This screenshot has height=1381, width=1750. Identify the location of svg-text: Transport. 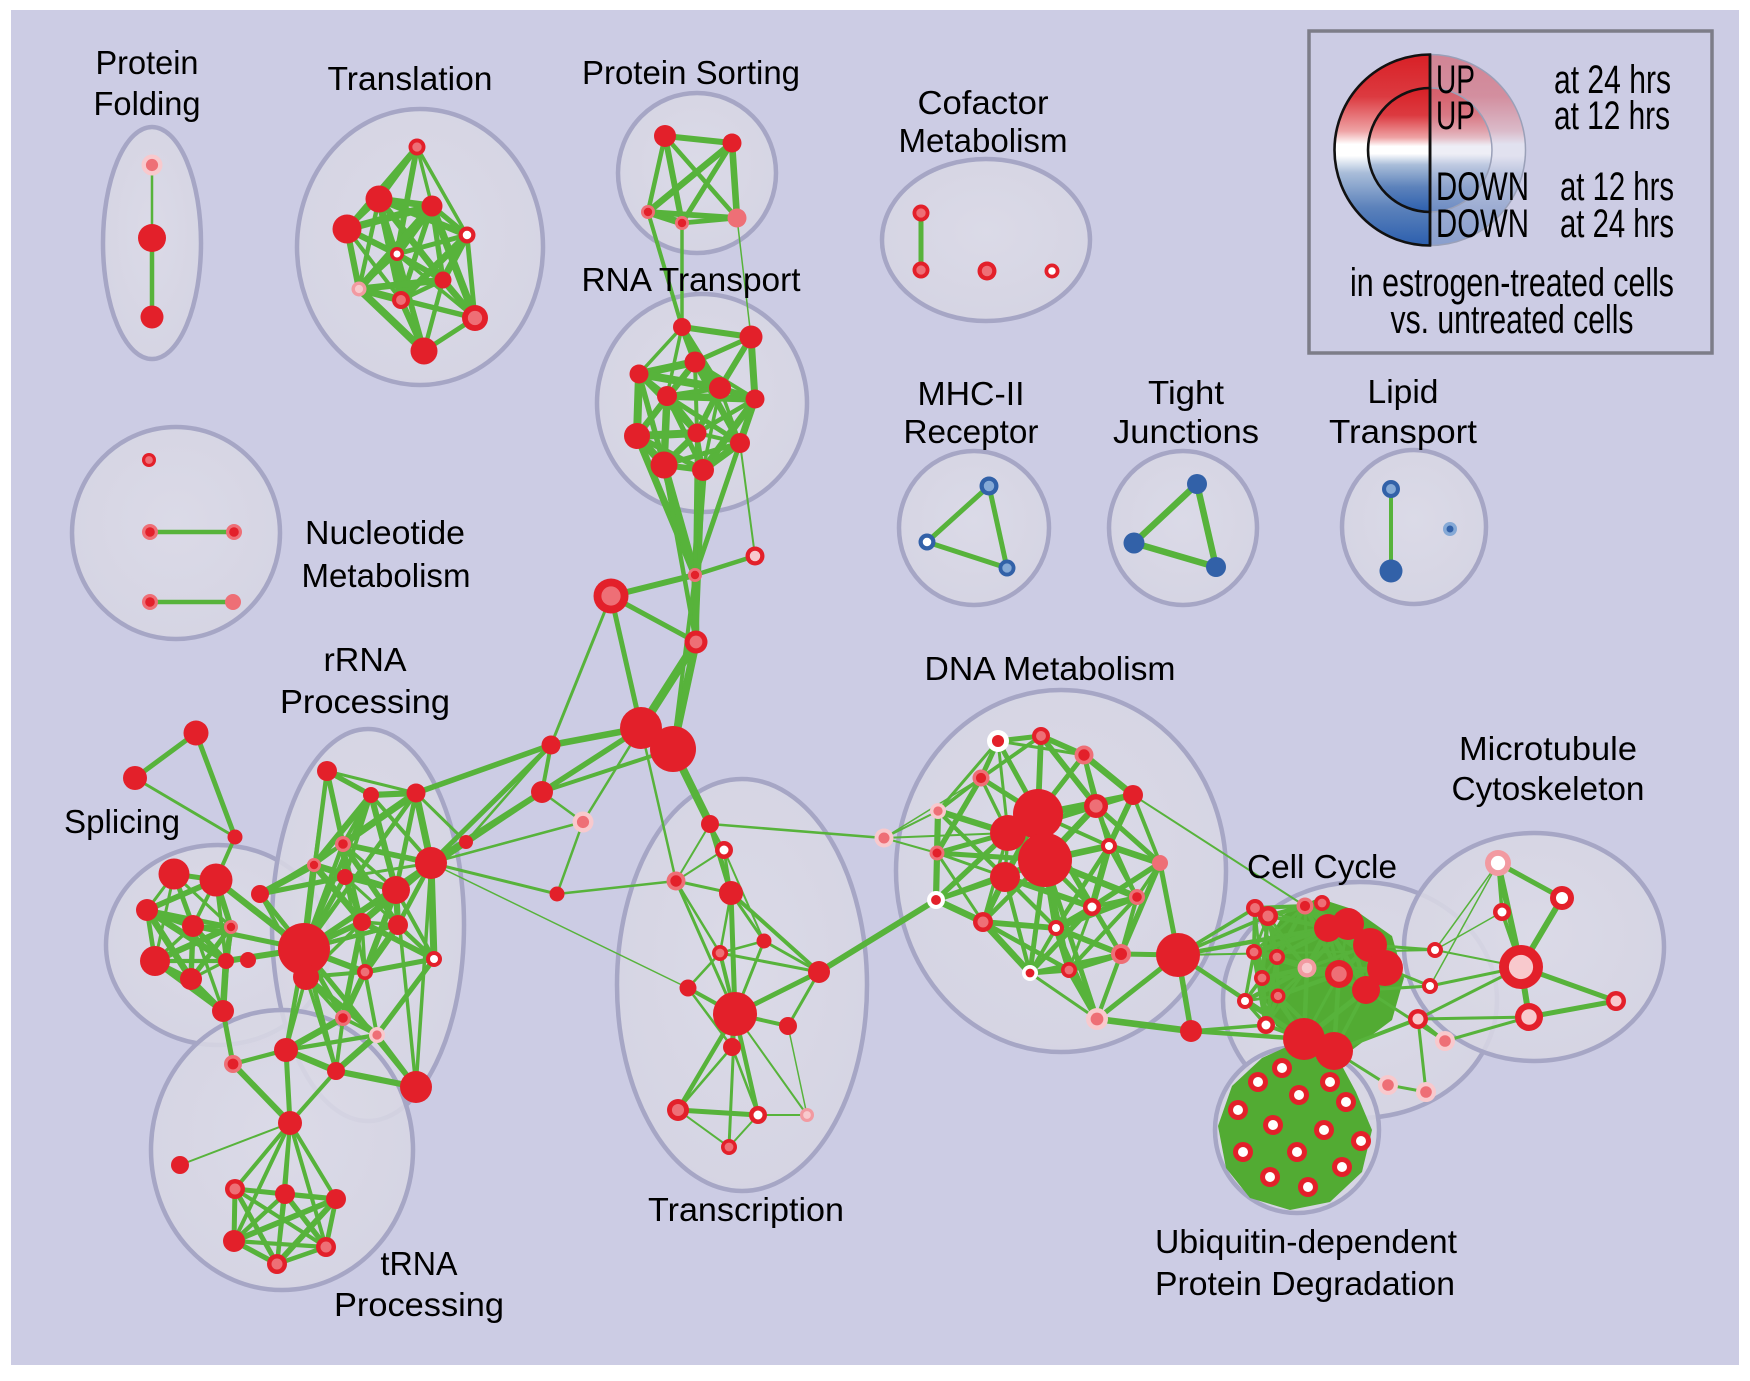
(1403, 432).